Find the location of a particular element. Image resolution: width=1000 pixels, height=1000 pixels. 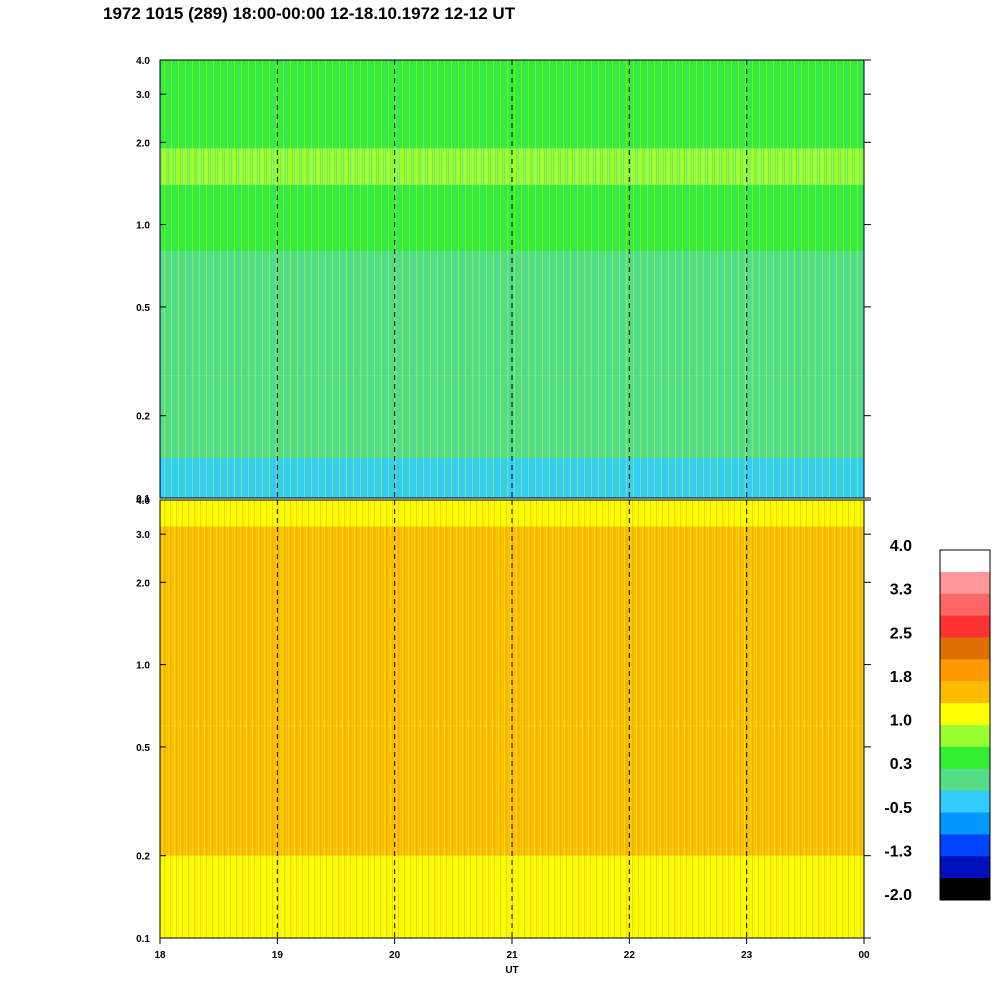

x-tick-label: 19 is located at coordinates (278, 955).